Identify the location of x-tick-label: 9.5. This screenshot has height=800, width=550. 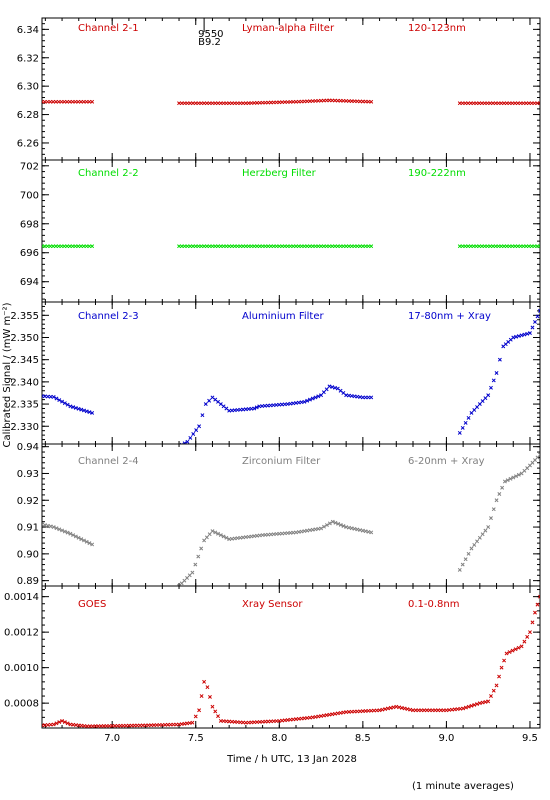
(530, 738).